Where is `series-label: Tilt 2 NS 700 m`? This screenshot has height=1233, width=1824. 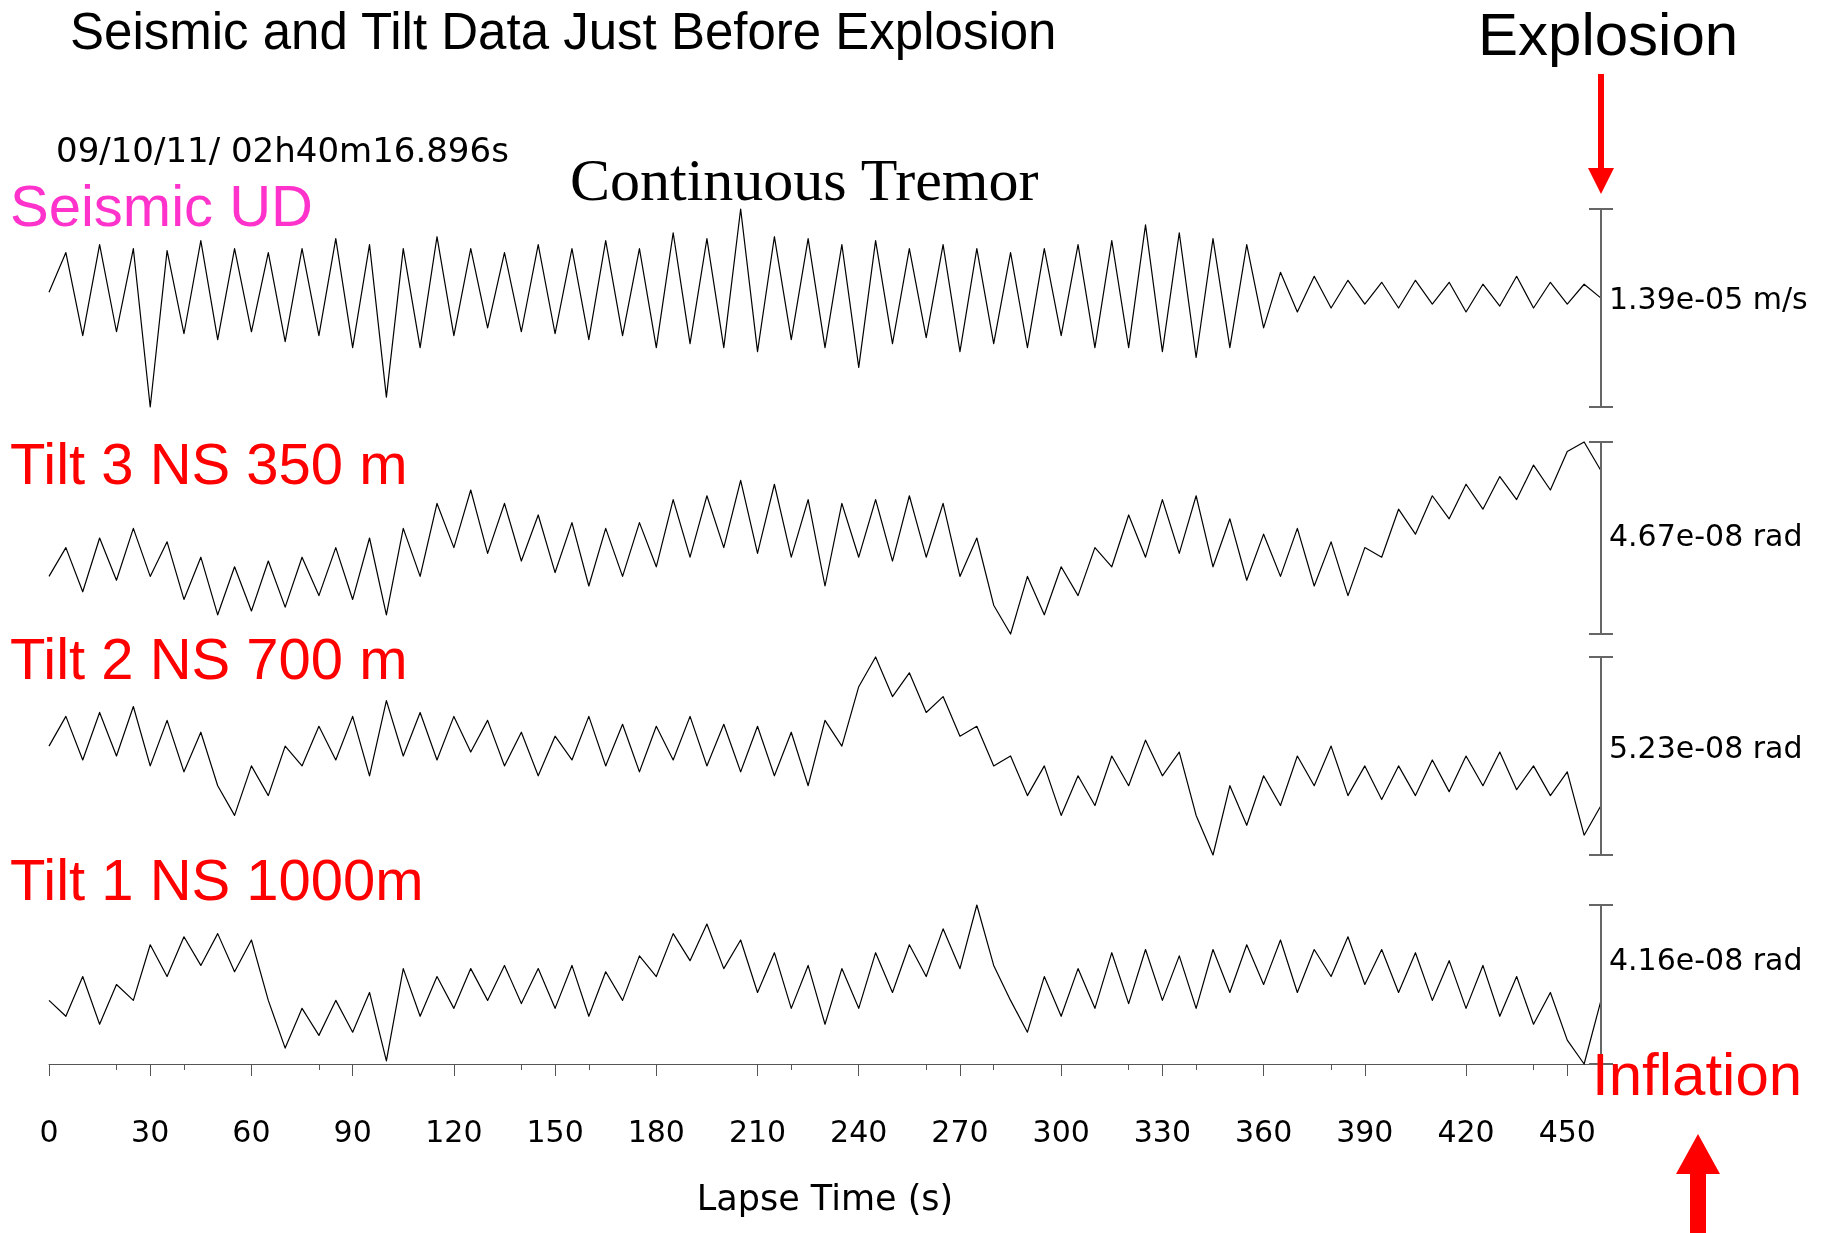 series-label: Tilt 2 NS 700 m is located at coordinates (209, 658).